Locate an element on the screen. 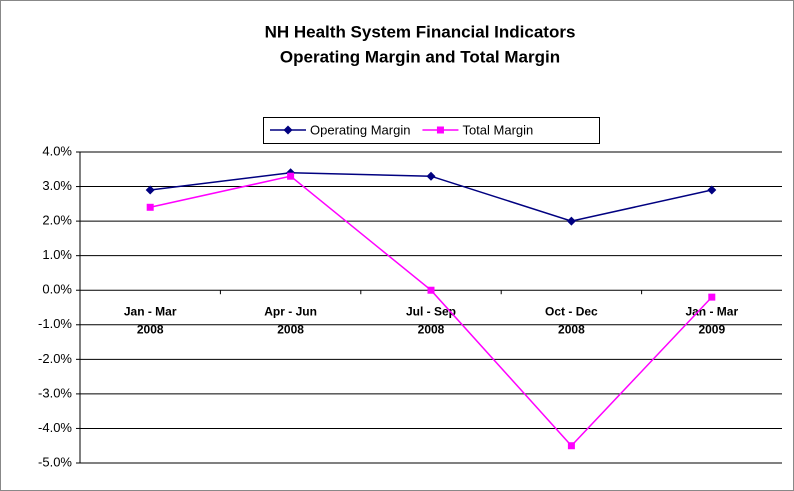 This screenshot has height=491, width=794. x-tick-label: 2009 is located at coordinates (711, 329).